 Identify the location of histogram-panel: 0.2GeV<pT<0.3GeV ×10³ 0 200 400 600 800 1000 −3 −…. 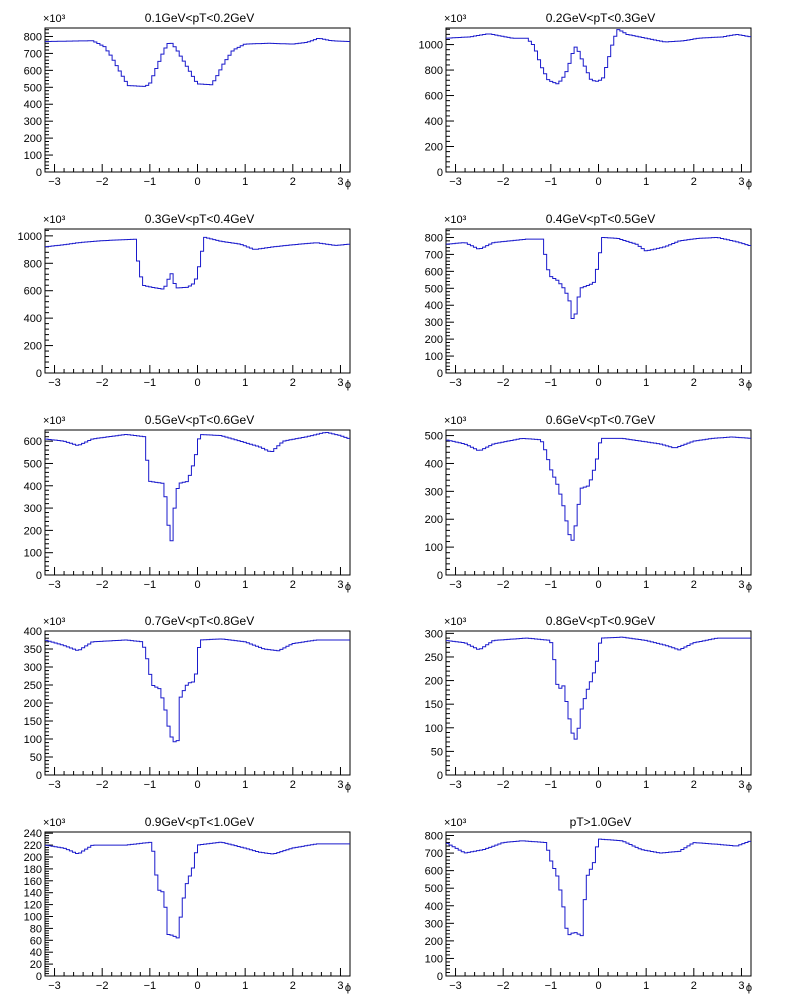
(586, 100).